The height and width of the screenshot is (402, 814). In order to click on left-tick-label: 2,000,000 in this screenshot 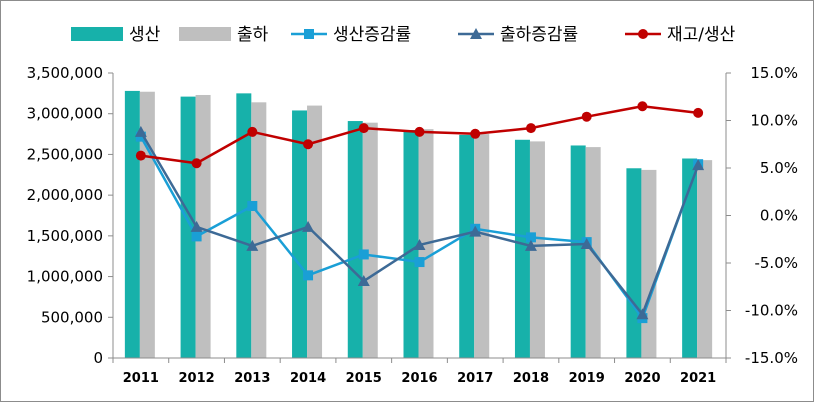, I will do `click(65, 195)`.